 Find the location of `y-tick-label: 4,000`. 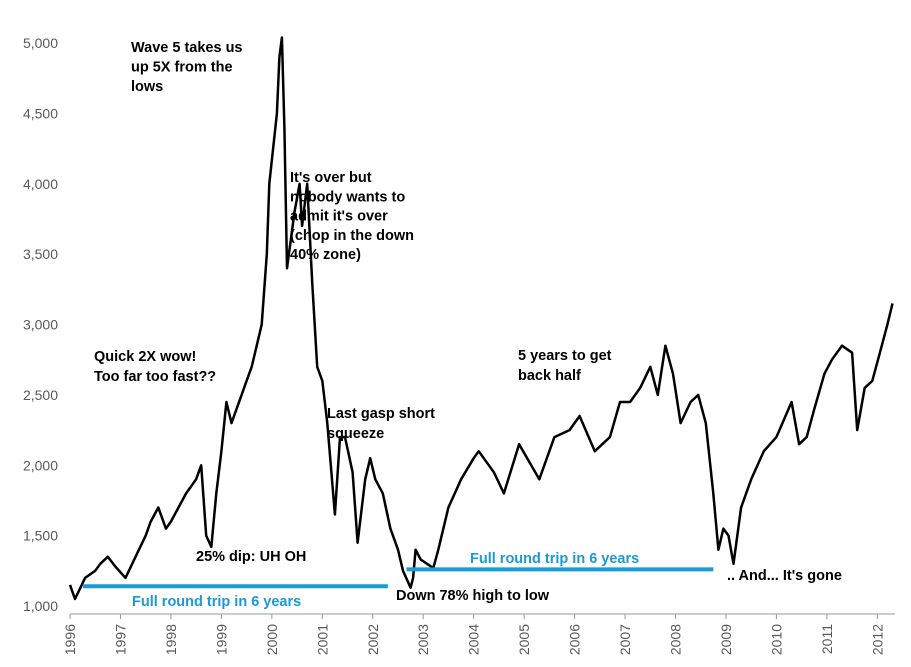

y-tick-label: 4,000 is located at coordinates (40, 184).